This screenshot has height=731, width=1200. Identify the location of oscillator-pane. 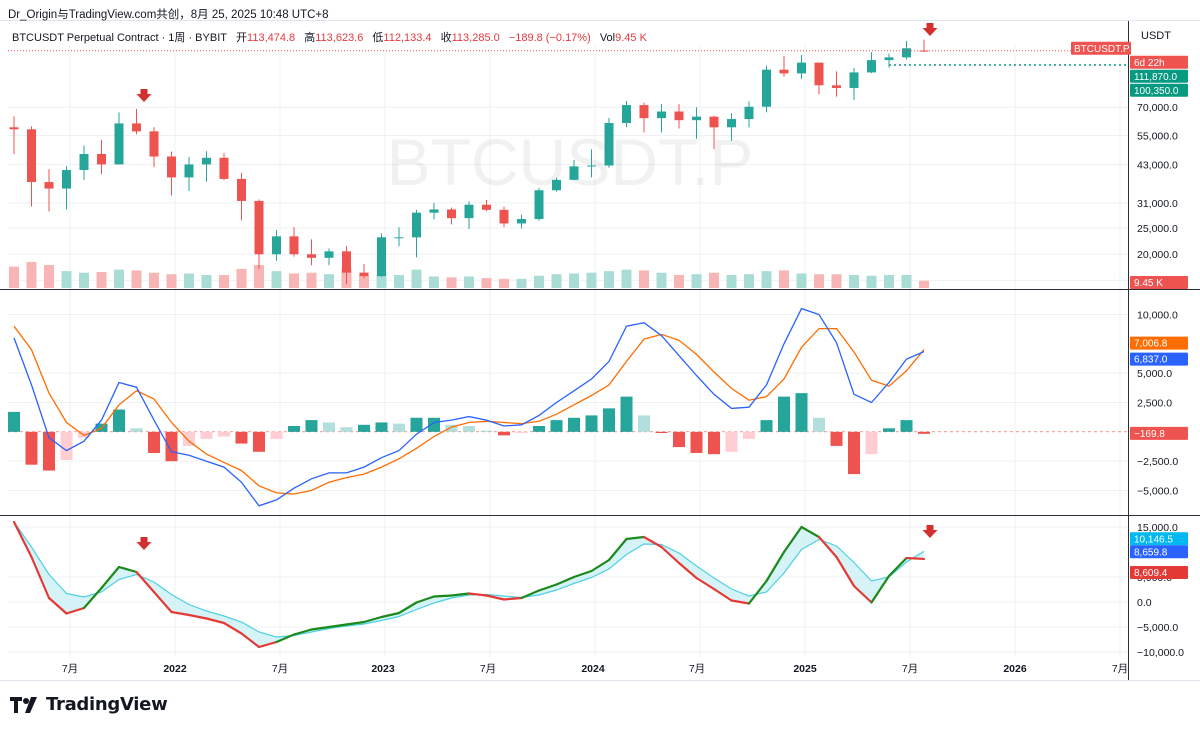
(469, 584).